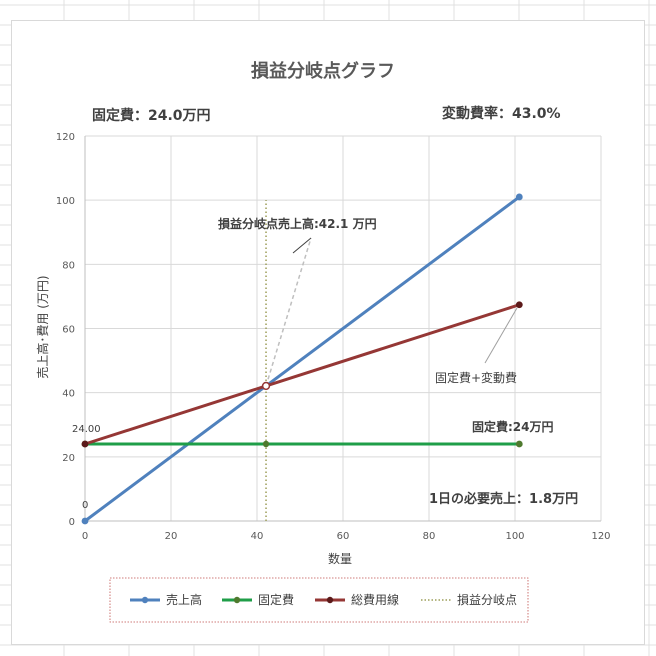 The height and width of the screenshot is (656, 656). I want to click on total-cost-leader-line, so click(501, 335).